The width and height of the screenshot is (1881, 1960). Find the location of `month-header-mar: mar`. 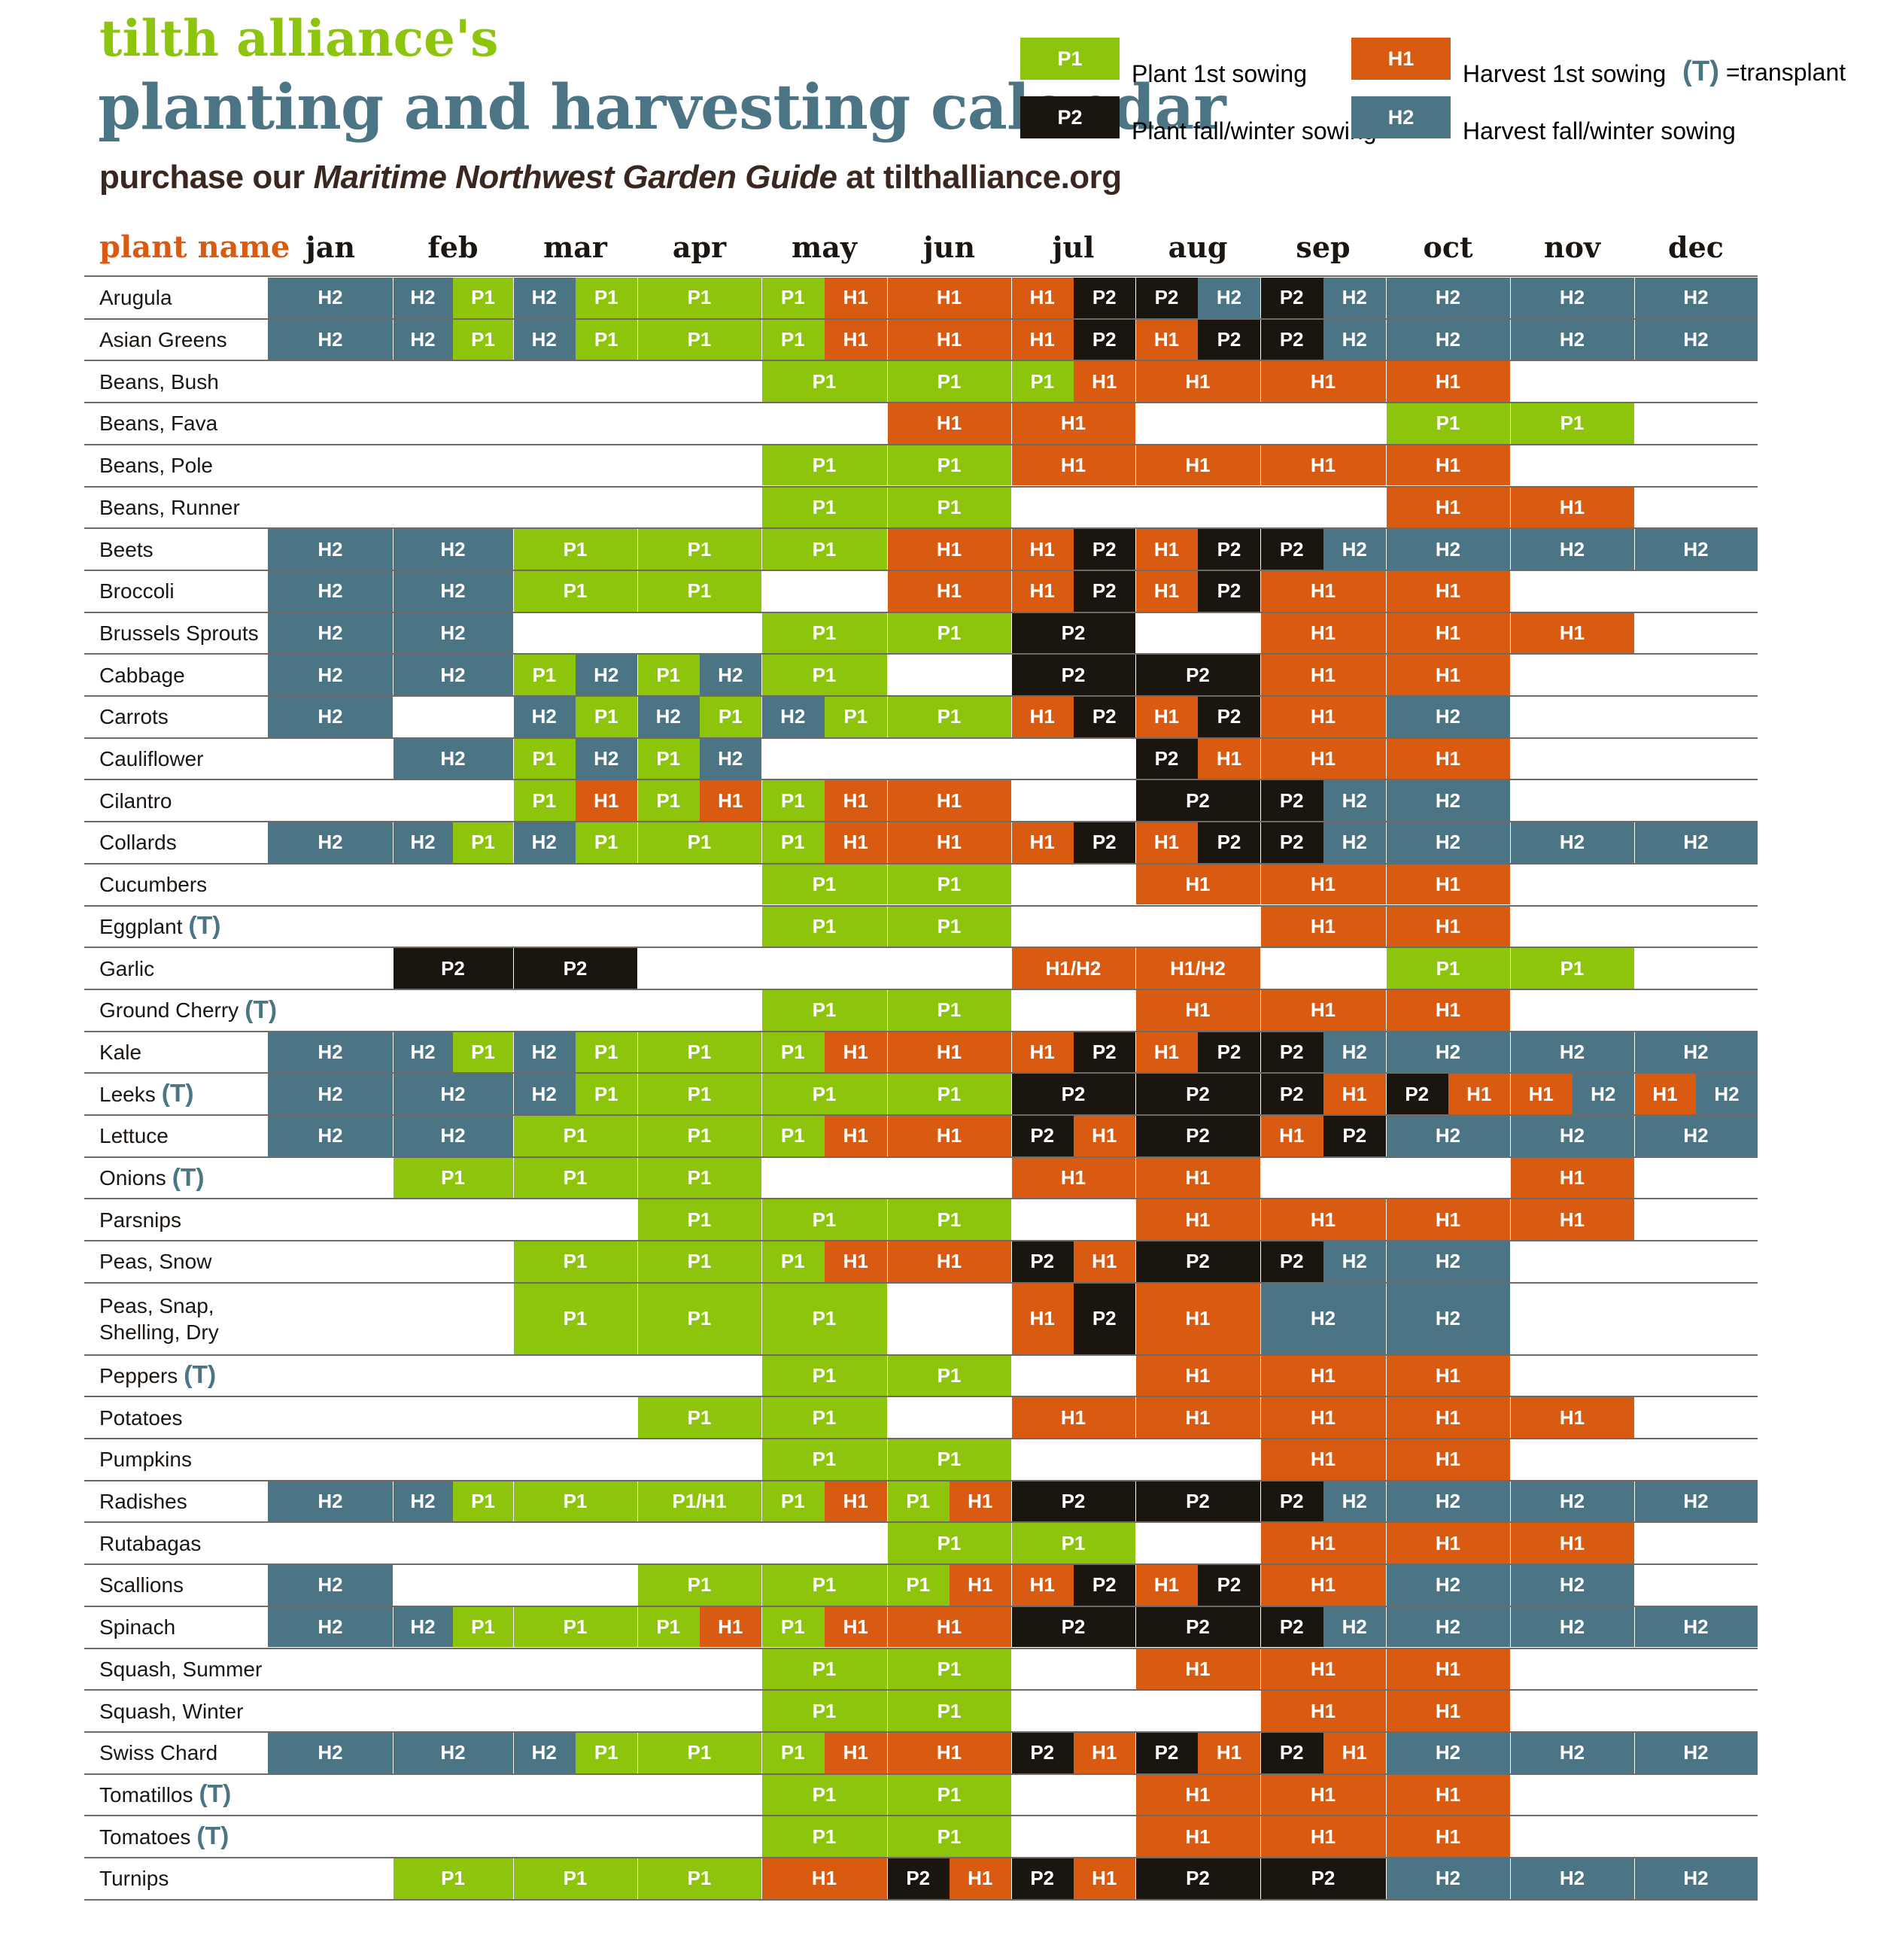

month-header-mar: mar is located at coordinates (575, 246).